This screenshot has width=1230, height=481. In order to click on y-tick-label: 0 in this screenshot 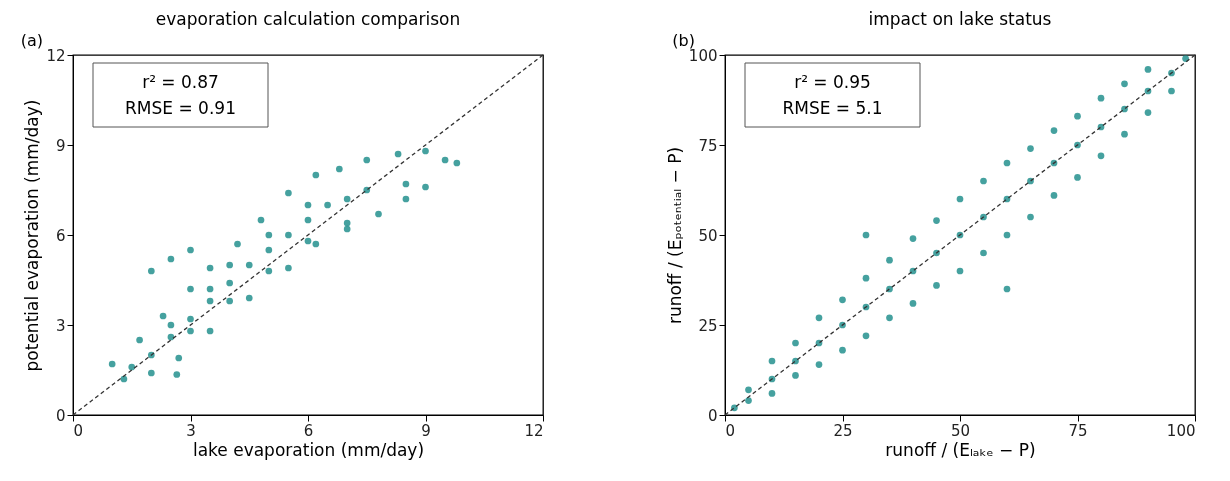, I will do `click(60, 415)`.